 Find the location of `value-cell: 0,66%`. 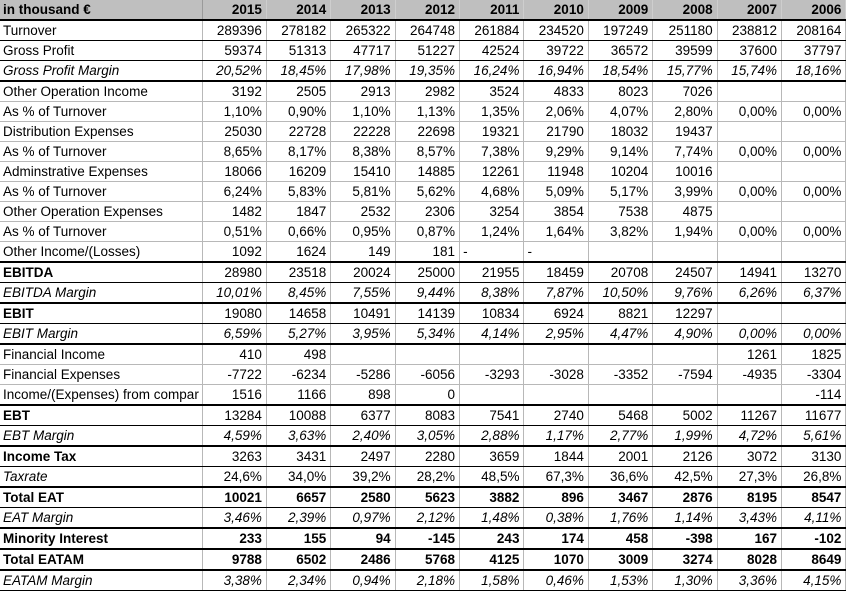

value-cell: 0,66% is located at coordinates (299, 231).